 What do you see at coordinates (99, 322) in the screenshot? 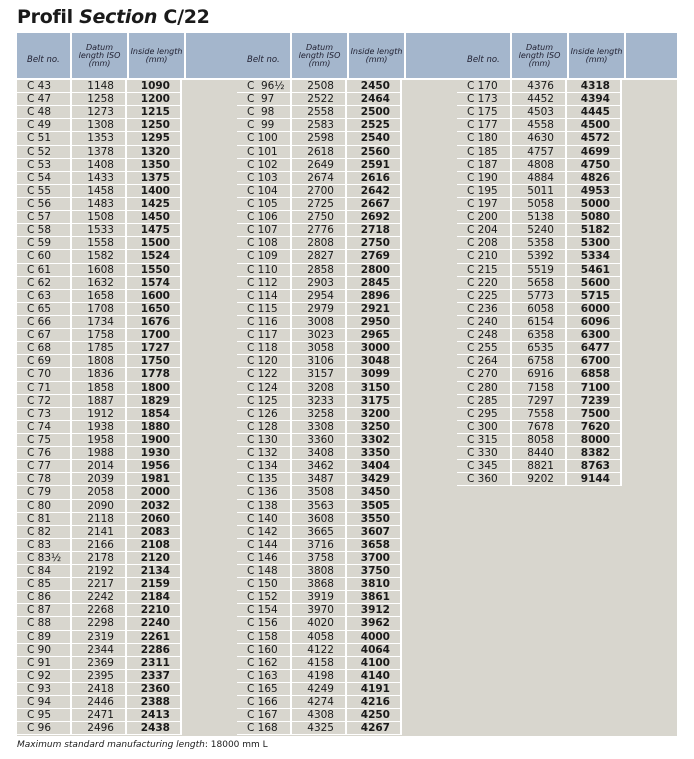
I see `datum-length-cell: 1734` at bounding box center [99, 322].